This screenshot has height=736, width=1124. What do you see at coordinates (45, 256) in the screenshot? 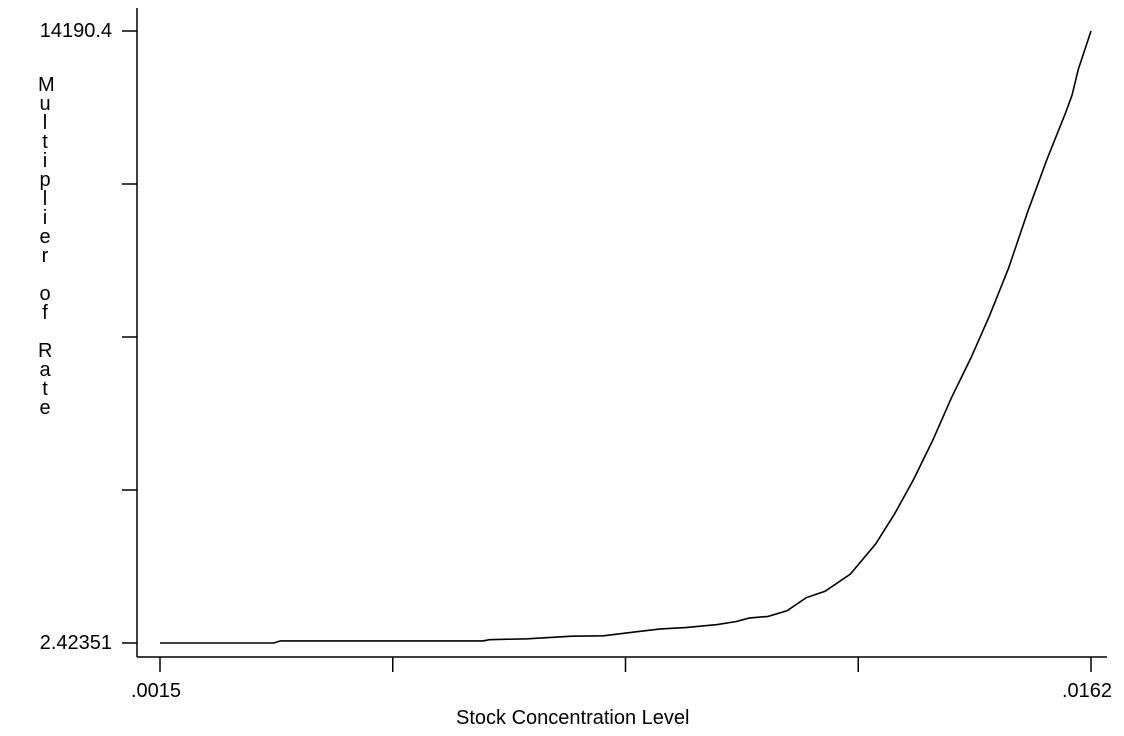
I see `y-axis-label-char: r` at bounding box center [45, 256].